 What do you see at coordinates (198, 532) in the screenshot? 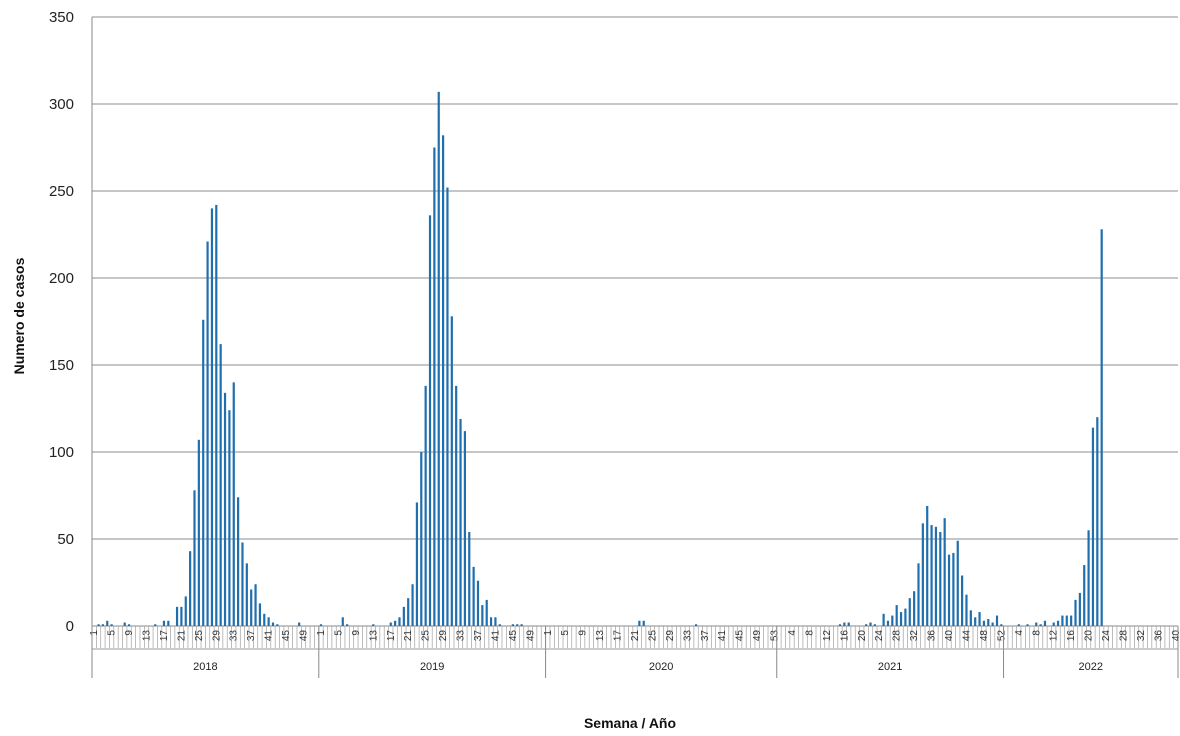
I see `bar-2018-w25` at bounding box center [198, 532].